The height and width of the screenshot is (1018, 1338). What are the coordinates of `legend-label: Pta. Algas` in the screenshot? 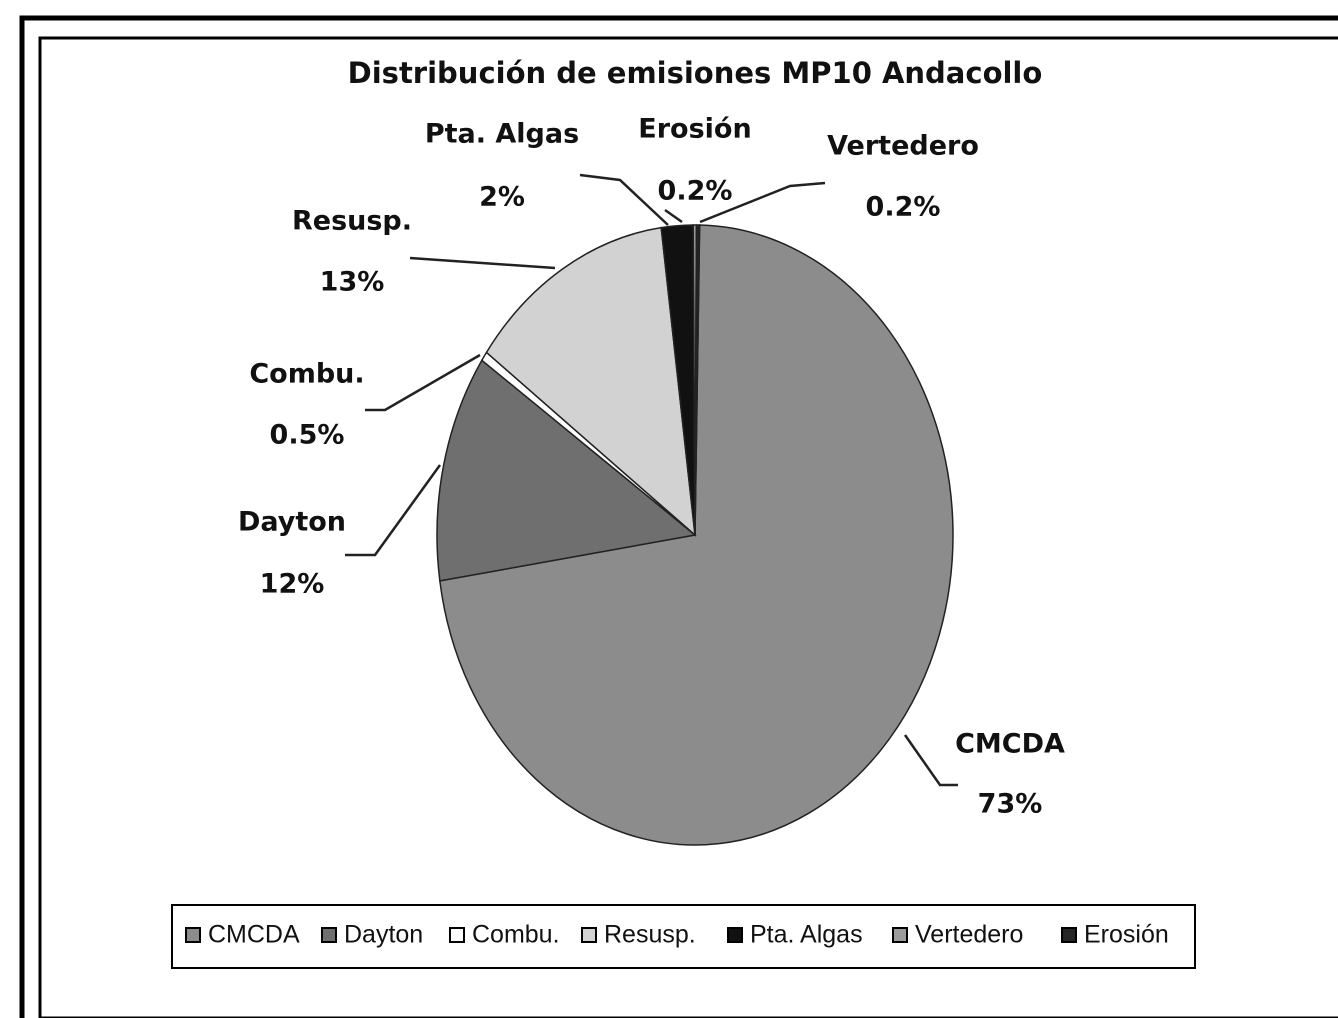 It's located at (806, 935).